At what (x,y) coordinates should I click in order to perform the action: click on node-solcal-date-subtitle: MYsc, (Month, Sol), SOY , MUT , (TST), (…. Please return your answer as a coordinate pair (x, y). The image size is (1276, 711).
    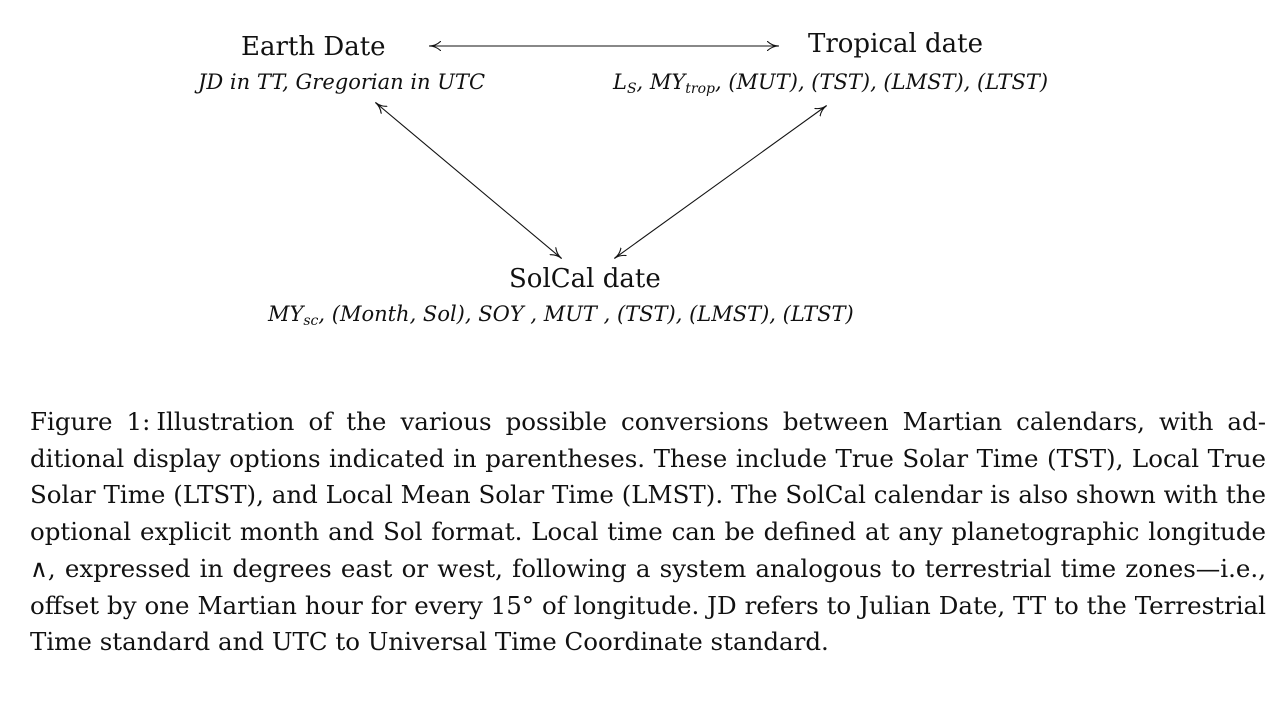
    Looking at the image, I should click on (561, 315).